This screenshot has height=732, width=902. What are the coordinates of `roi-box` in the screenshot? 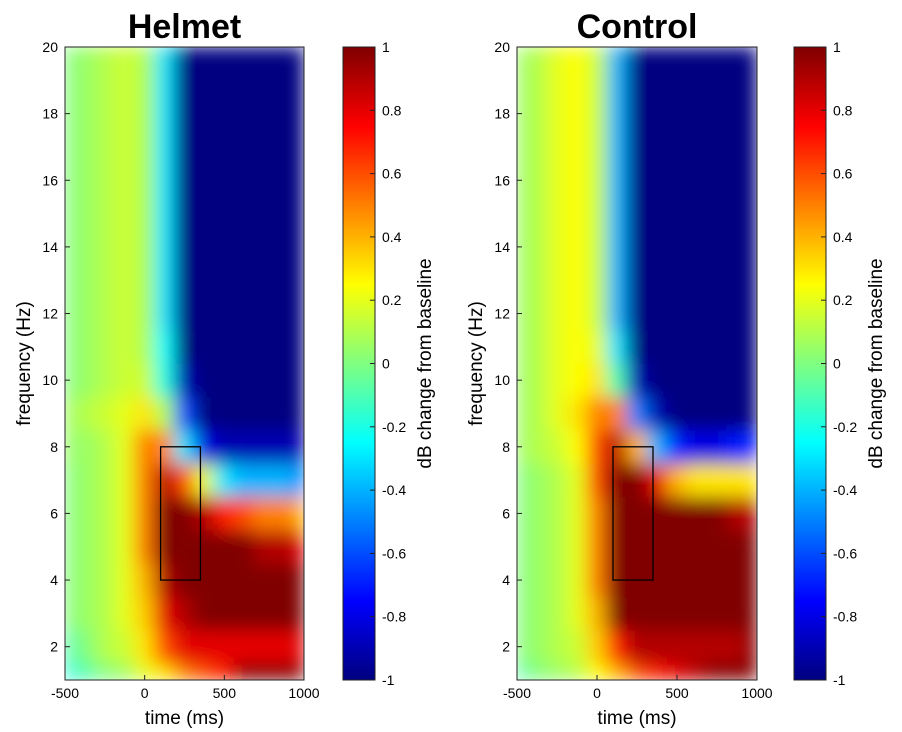 It's located at (633, 513).